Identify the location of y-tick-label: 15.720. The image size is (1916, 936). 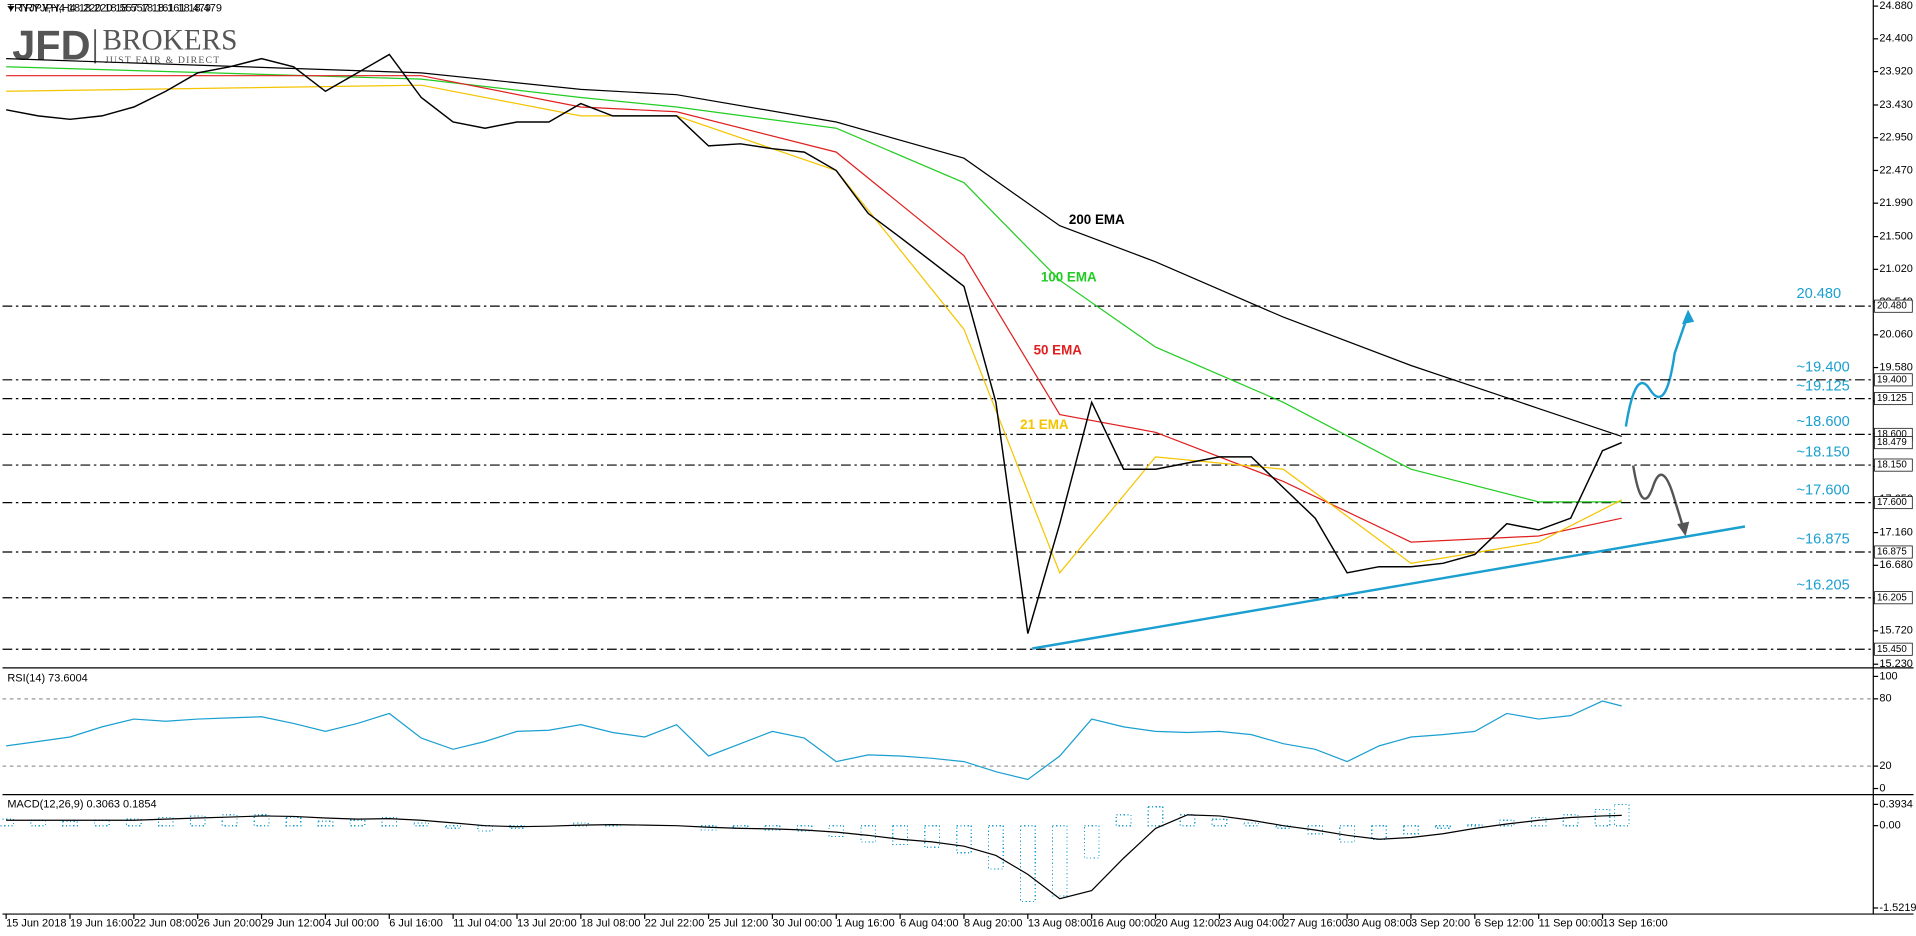
(1896, 631).